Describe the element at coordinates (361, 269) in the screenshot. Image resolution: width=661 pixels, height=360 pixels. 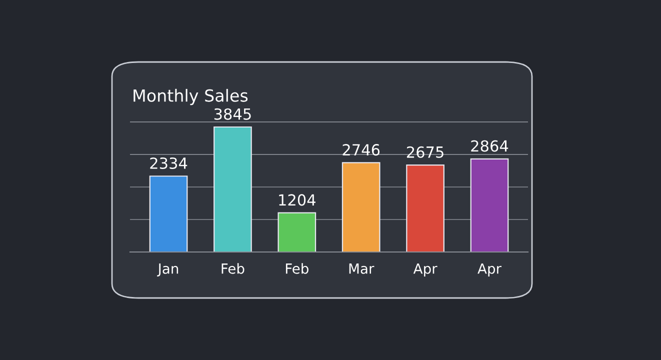
I see `x-tick-label: Mar` at that location.